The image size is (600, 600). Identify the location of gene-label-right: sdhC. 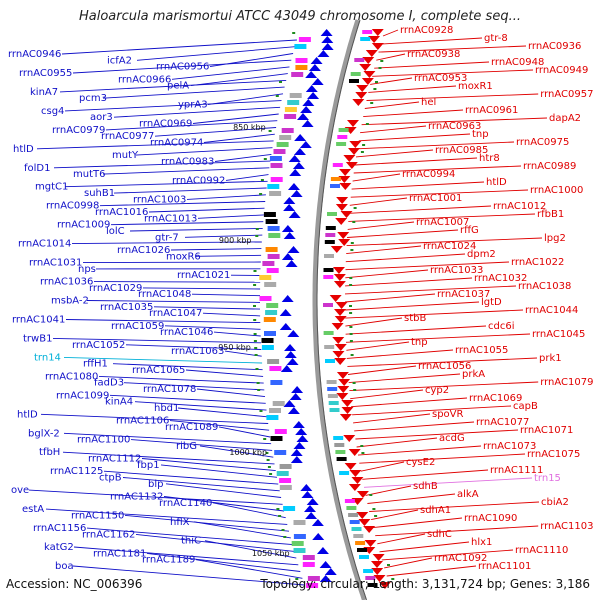
(439, 534).